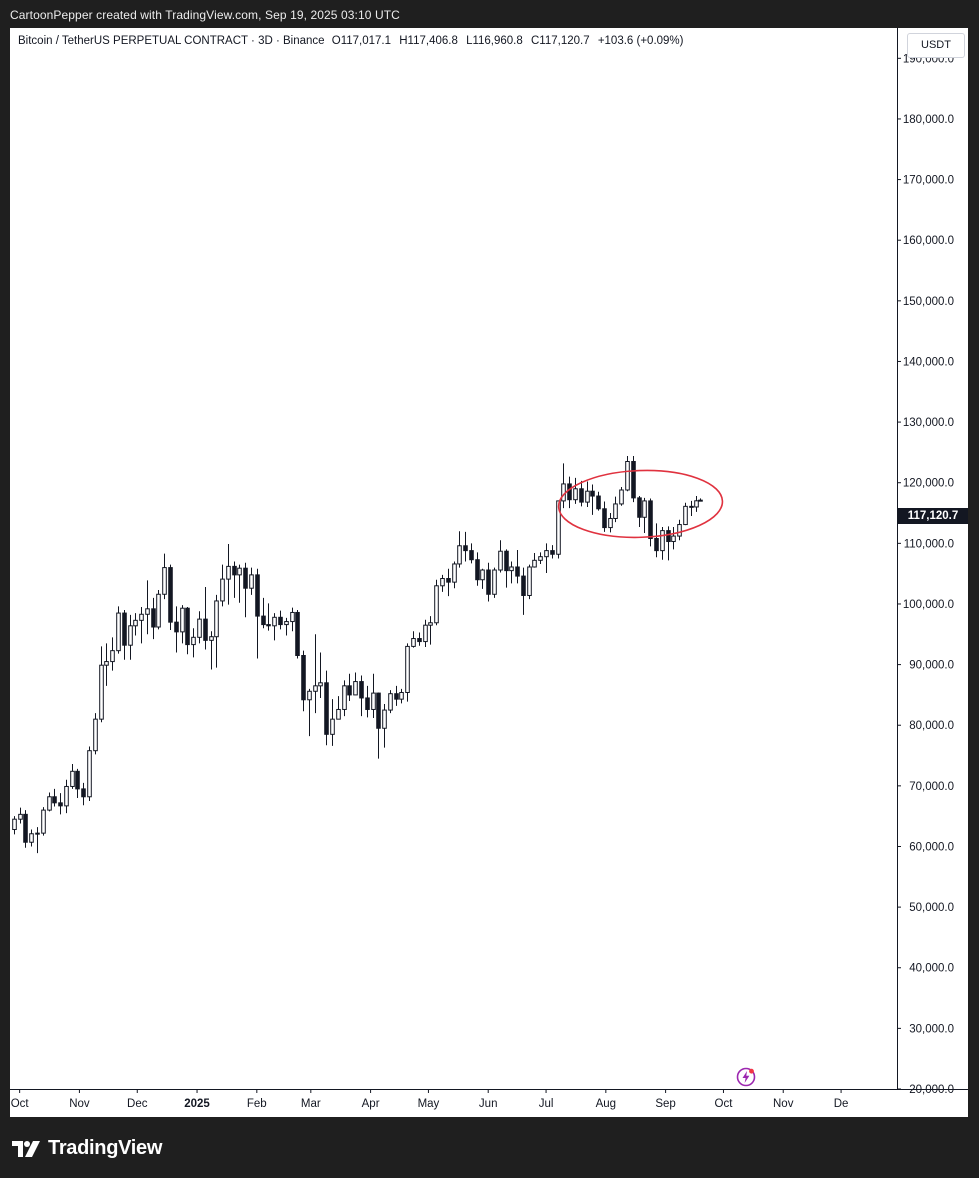 This screenshot has width=979, height=1178. What do you see at coordinates (928, 241) in the screenshot?
I see `price-tick-label: 160,000.0` at bounding box center [928, 241].